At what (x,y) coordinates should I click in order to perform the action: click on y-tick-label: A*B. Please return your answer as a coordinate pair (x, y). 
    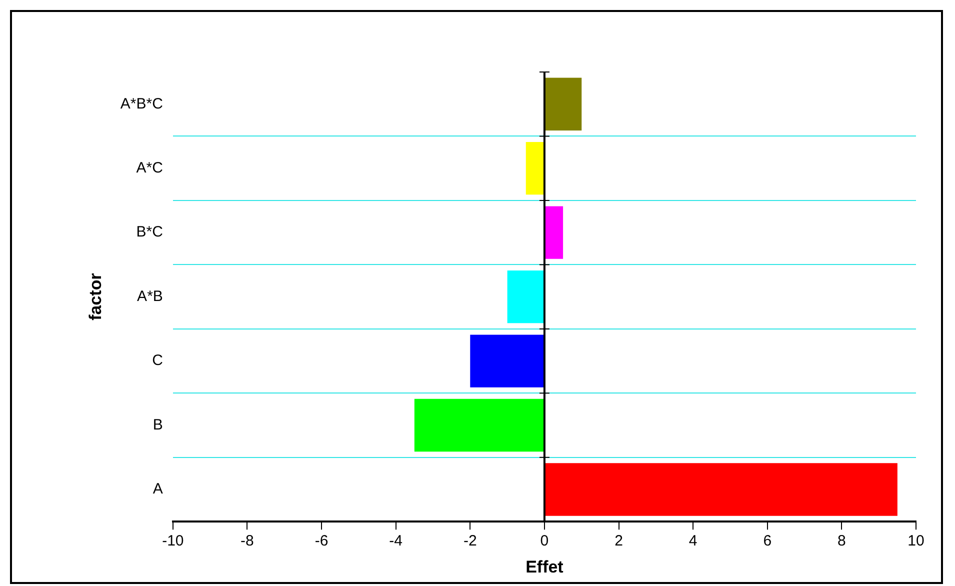
    Looking at the image, I should click on (150, 296).